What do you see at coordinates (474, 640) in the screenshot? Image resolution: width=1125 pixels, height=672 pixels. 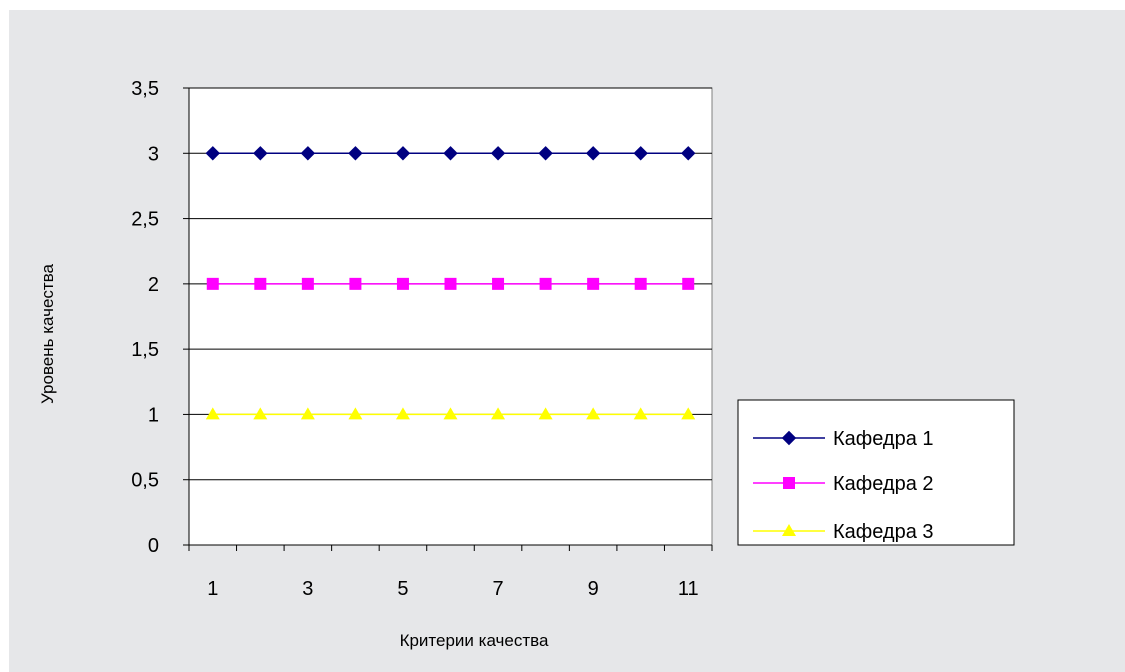 I see `x-axis-title: Критерии качества` at bounding box center [474, 640].